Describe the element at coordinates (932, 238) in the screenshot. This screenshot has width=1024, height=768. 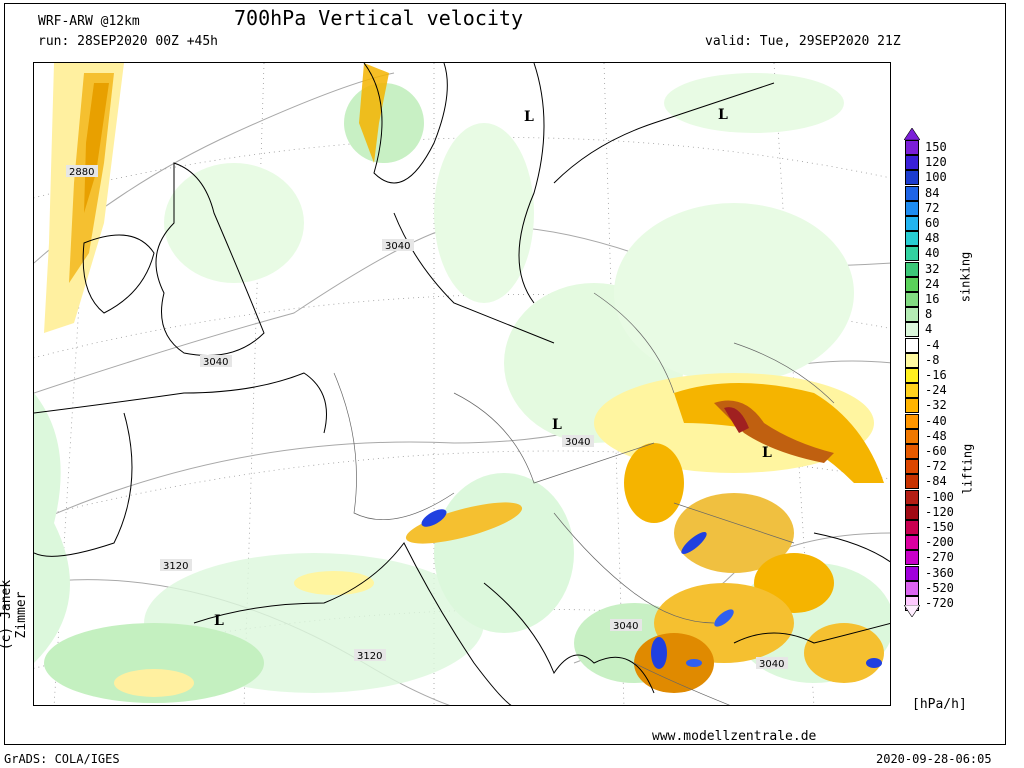
I see `colorbar-tick-label: 48` at that location.